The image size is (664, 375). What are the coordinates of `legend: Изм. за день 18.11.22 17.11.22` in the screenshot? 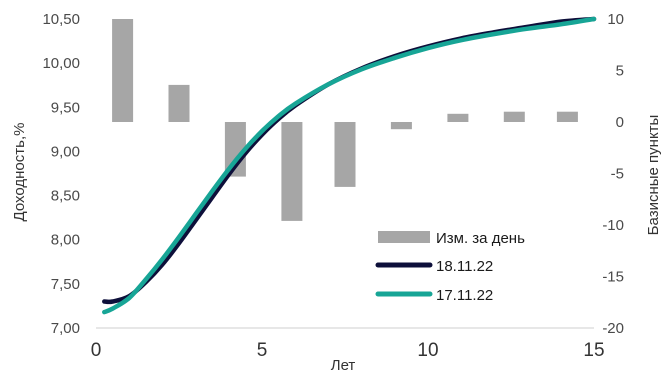 It's located at (450, 267).